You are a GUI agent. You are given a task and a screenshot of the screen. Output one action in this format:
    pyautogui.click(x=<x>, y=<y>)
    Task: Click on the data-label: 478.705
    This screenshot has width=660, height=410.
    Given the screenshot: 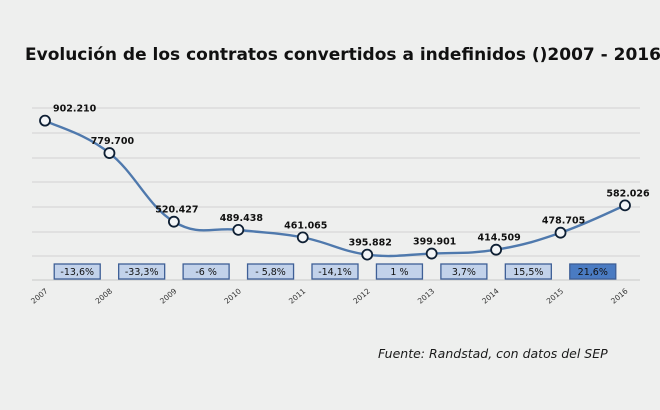 What is the action you would take?
    pyautogui.click(x=563, y=221)
    